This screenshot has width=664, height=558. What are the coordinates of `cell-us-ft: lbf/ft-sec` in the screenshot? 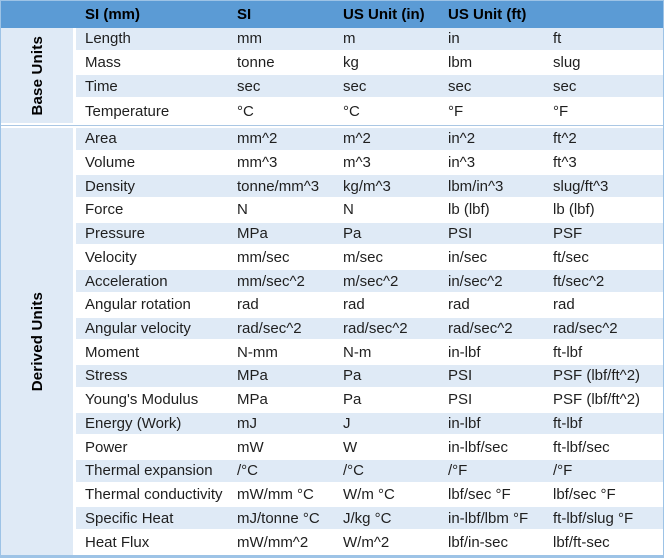 It's located at (581, 543).